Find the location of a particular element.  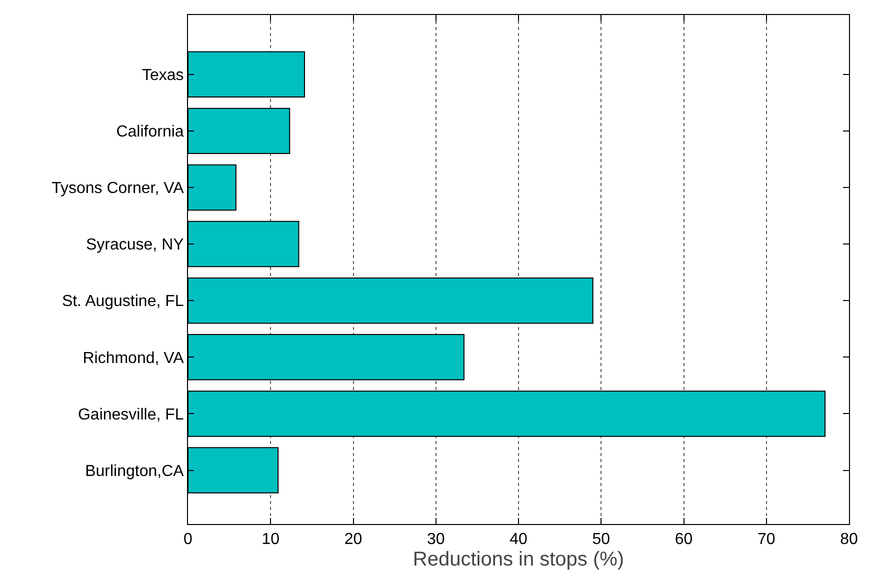

x-tick-label: 20 is located at coordinates (353, 539).